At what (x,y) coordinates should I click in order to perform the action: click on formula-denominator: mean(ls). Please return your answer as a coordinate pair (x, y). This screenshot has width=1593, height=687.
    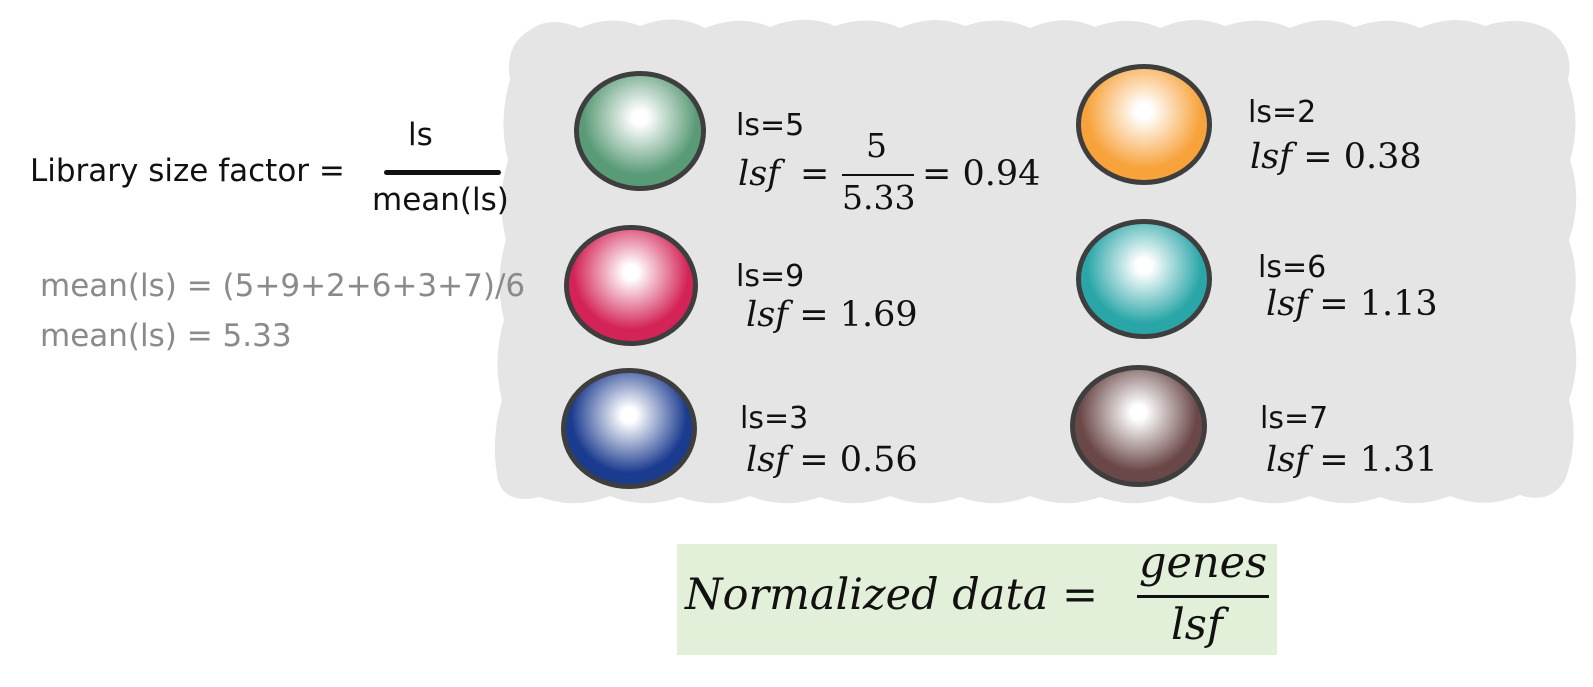
    Looking at the image, I should click on (440, 200).